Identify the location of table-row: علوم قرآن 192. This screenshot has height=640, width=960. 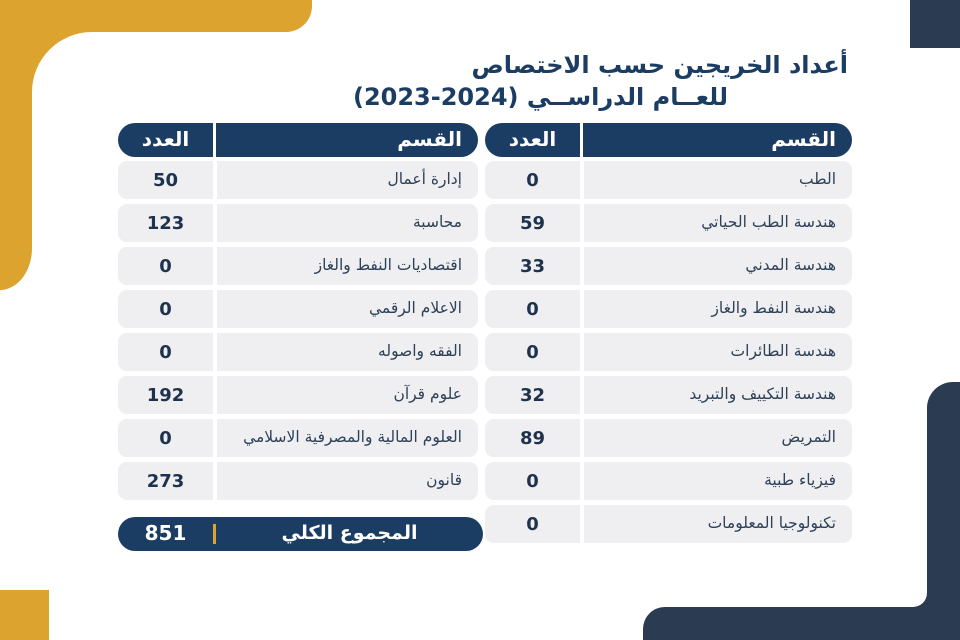
(298, 395).